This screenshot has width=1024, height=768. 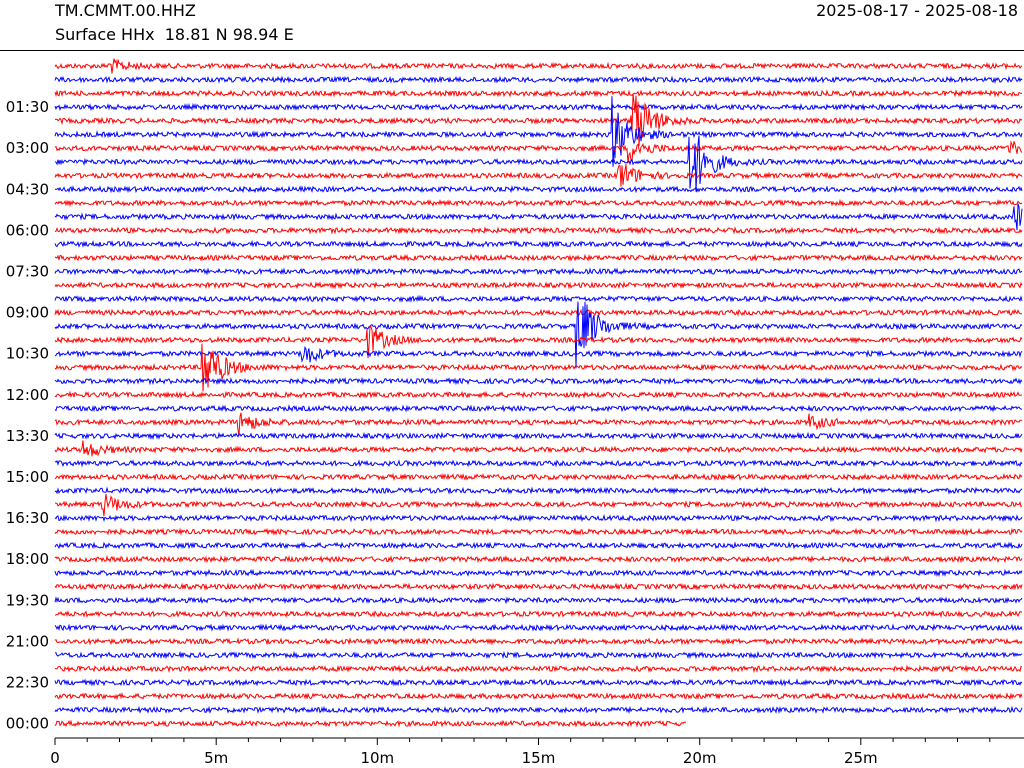 I want to click on y-tick-label: 03:00, so click(x=27, y=148).